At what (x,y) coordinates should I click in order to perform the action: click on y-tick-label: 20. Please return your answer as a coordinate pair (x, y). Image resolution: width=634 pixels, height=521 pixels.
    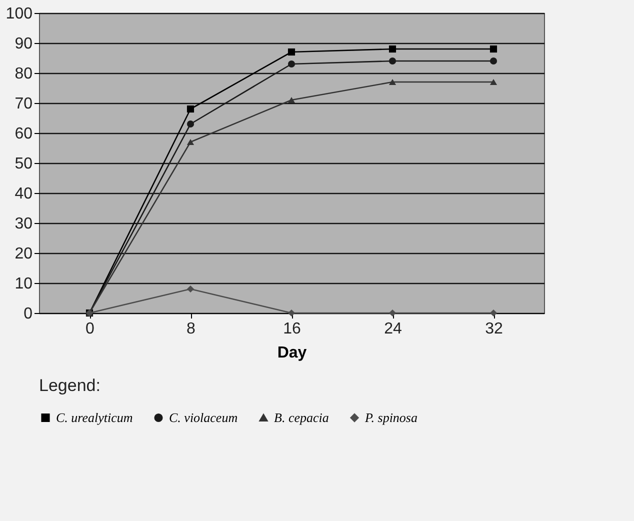
    Looking at the image, I should click on (23, 254).